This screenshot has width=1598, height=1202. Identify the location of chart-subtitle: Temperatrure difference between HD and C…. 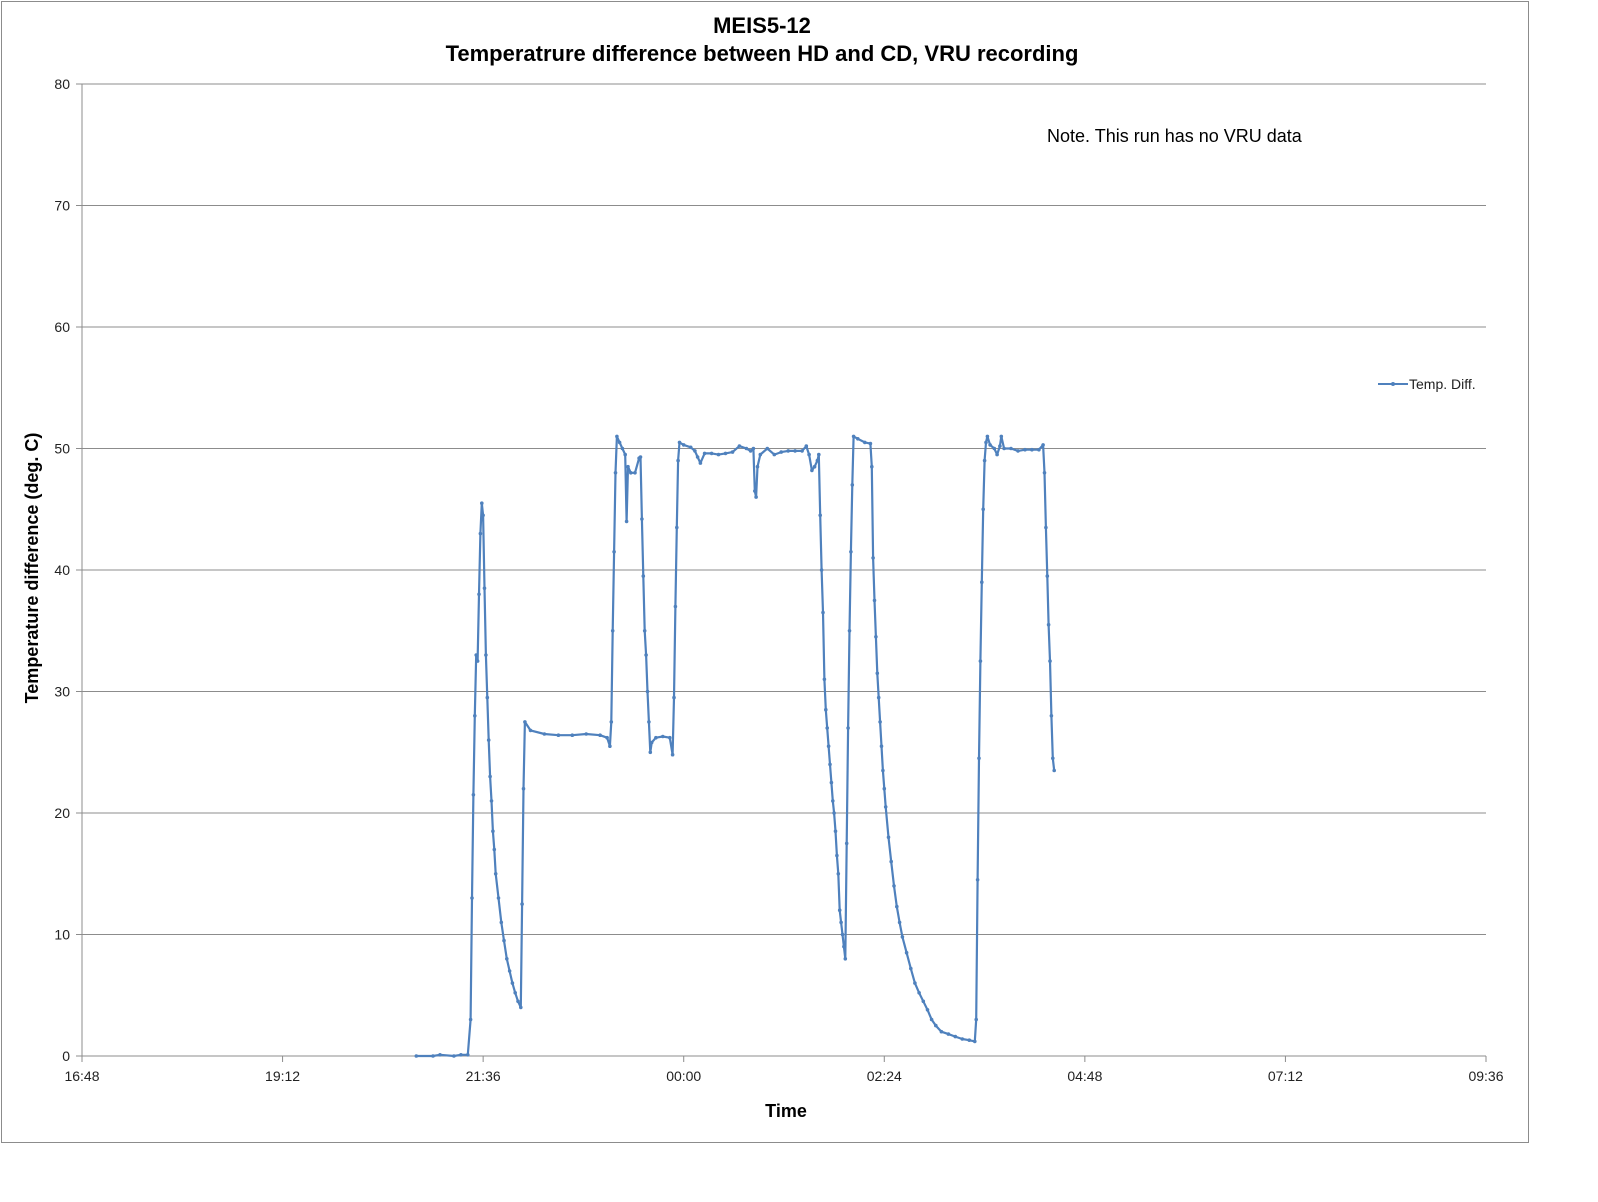
(762, 53).